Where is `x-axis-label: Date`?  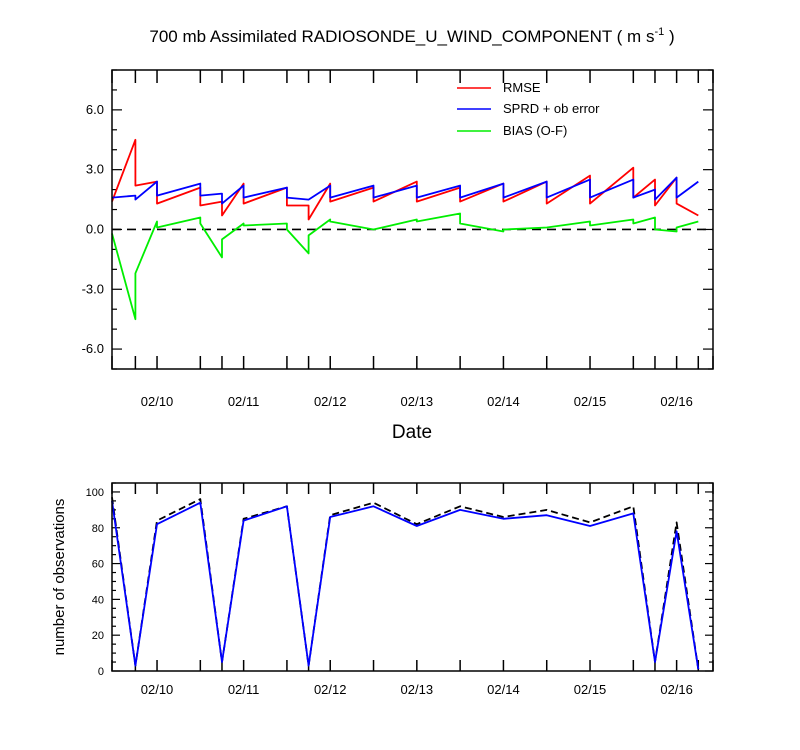
x-axis-label: Date is located at coordinates (412, 432).